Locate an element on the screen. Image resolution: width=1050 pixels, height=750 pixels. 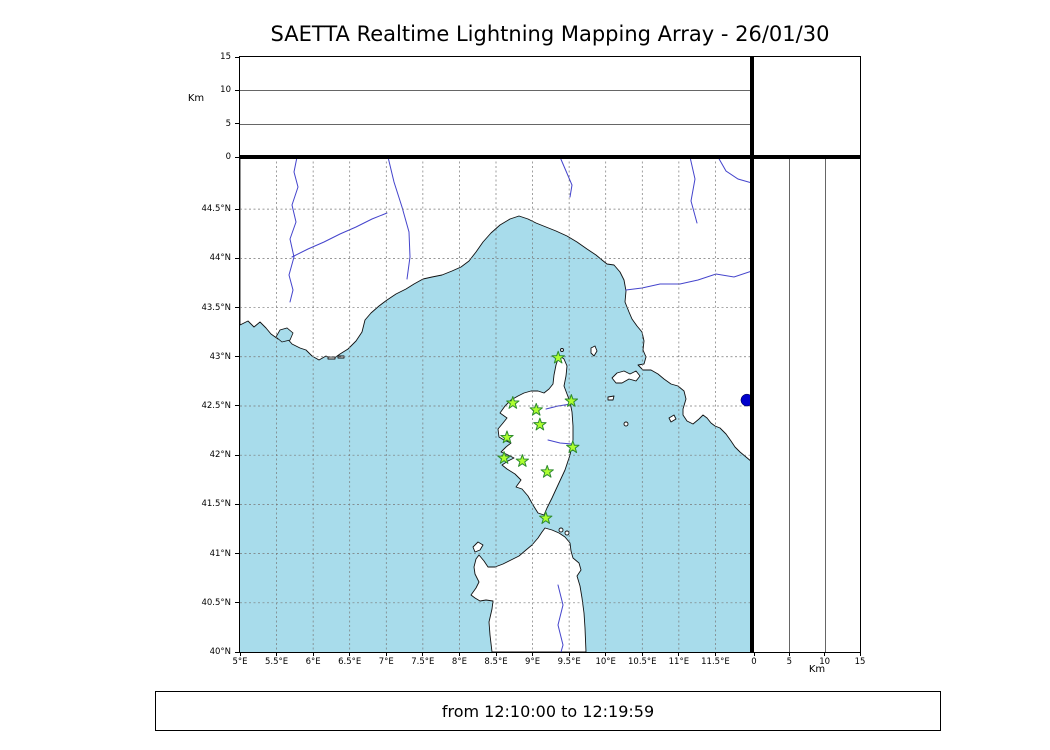
lon-tick-label: 7.5°E is located at coordinates (423, 662).